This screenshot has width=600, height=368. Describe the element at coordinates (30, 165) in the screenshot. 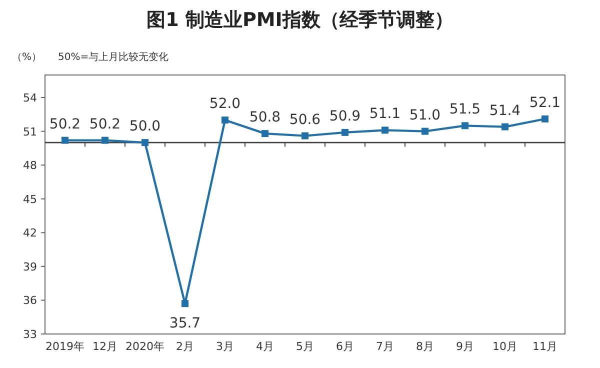

I see `y-tick-label: 48` at that location.